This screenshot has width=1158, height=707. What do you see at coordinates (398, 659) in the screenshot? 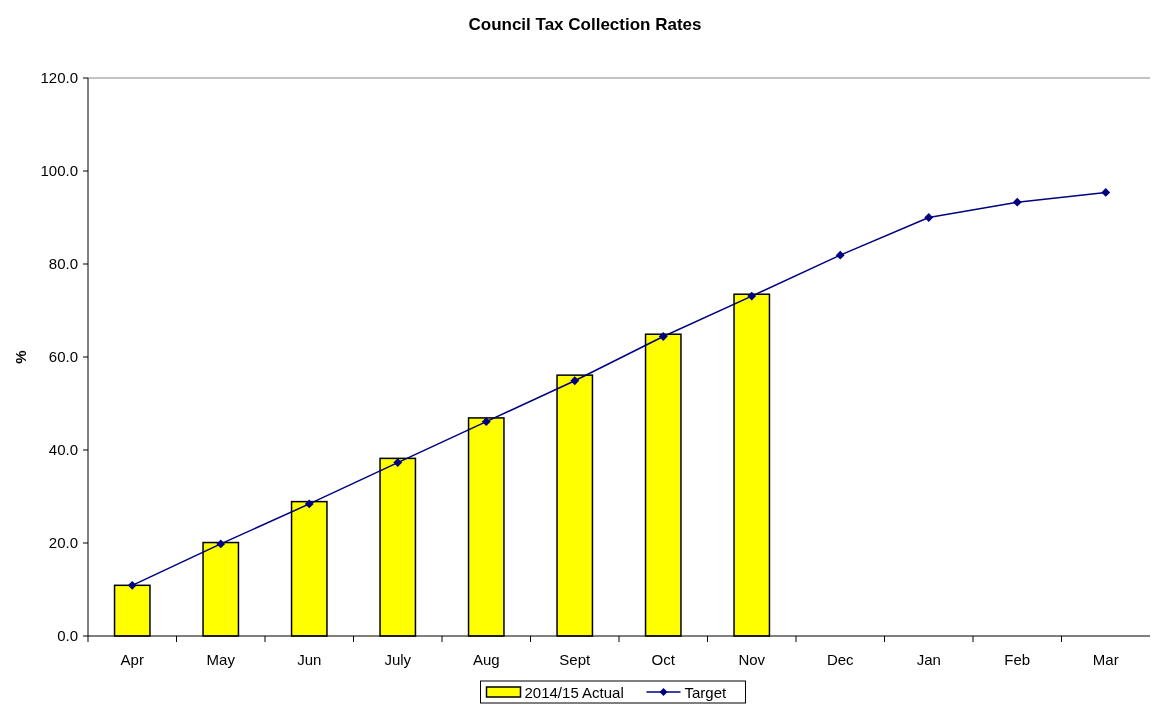
I see `x-tick-label: July` at bounding box center [398, 659].